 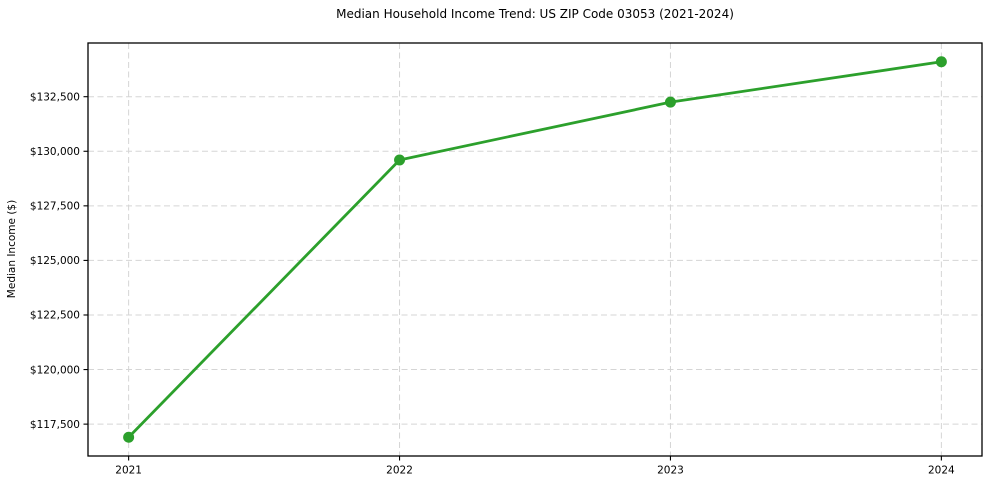 I want to click on y-axis-label: Median Income ($), so click(x=12, y=249).